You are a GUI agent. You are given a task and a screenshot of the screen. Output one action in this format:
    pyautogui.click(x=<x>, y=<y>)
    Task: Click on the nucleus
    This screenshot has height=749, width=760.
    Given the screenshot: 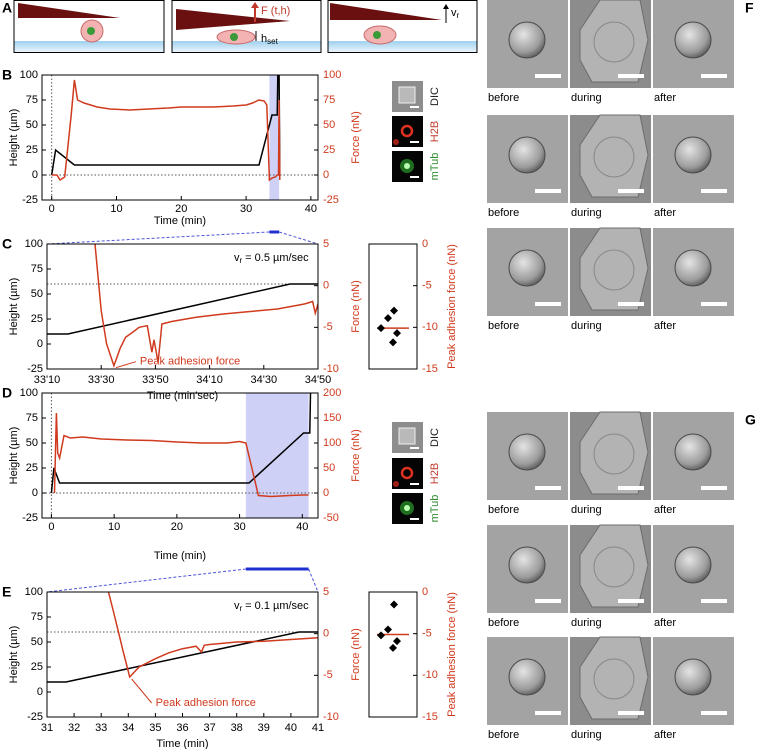 What is the action you would take?
    pyautogui.click(x=377, y=35)
    